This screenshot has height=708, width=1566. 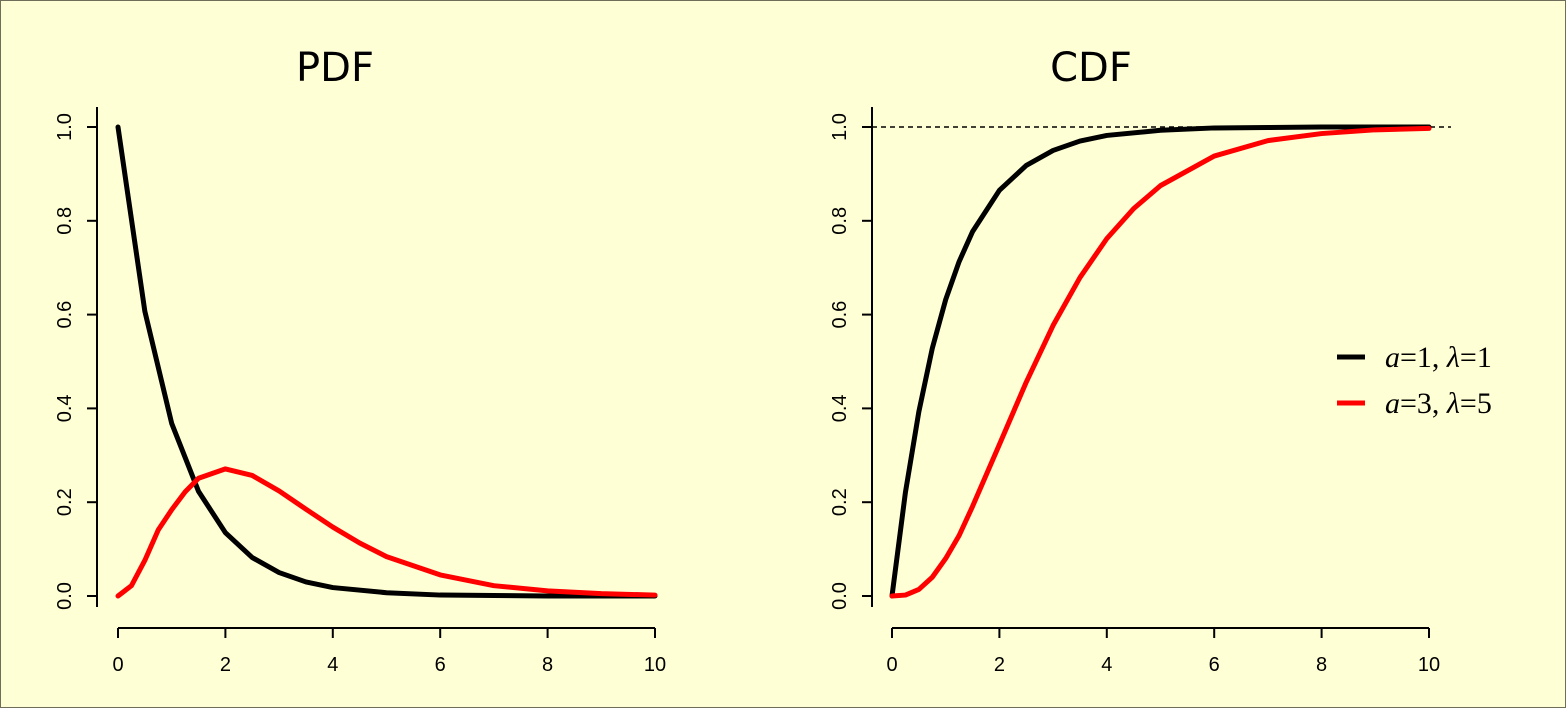 What do you see at coordinates (1476, 403) in the screenshot?
I see `legend-label-2-eq2: =5` at bounding box center [1476, 403].